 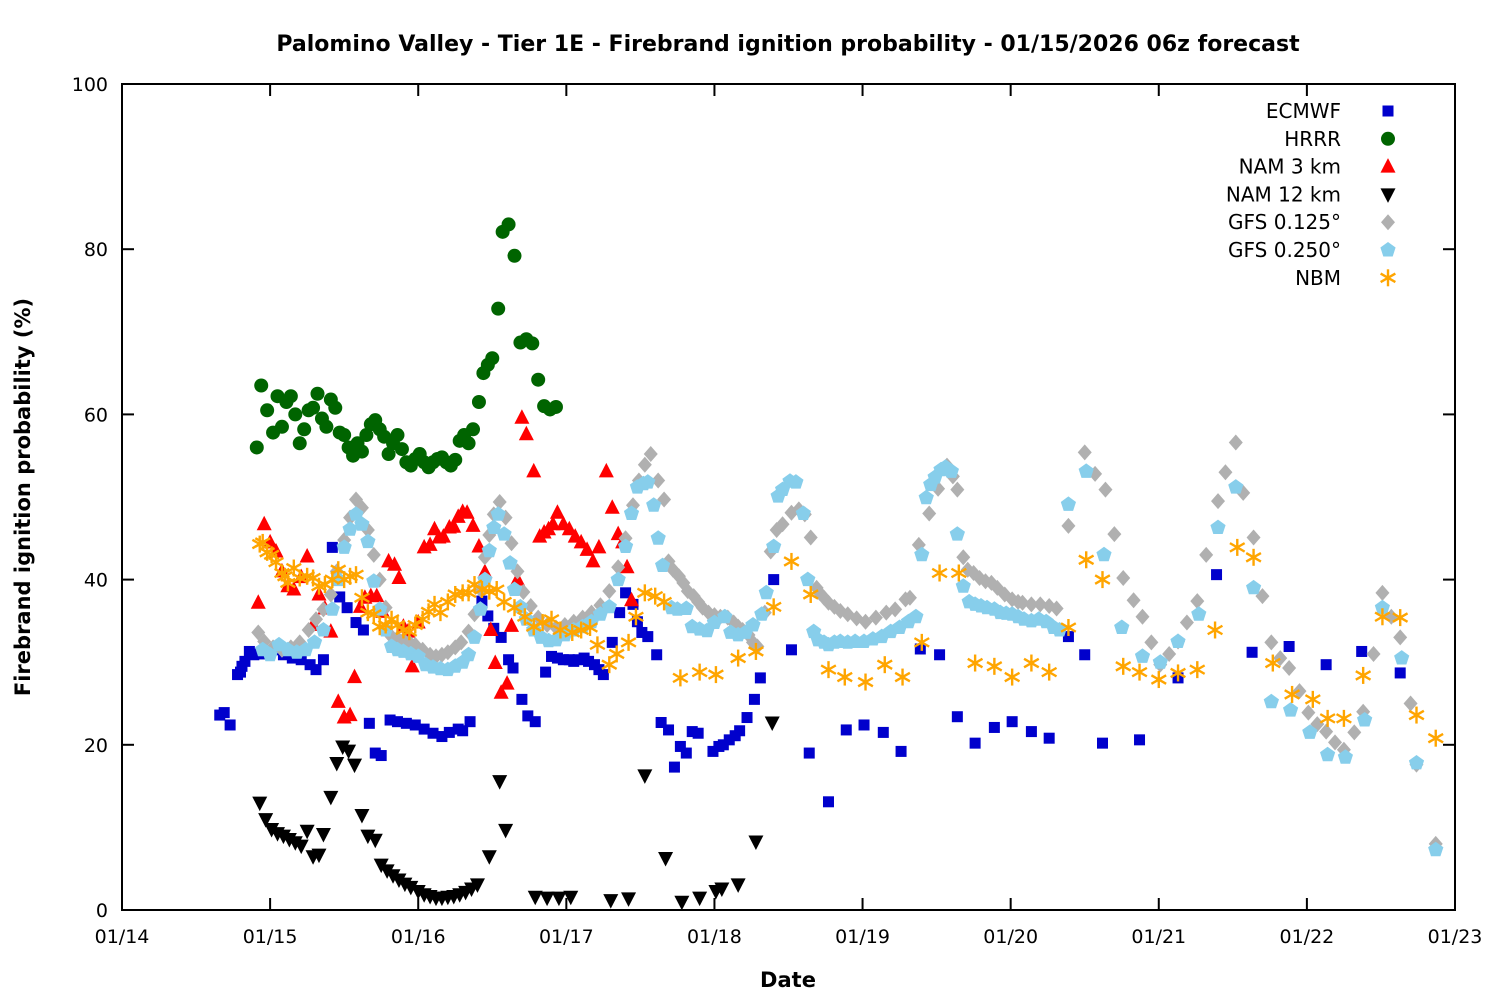 What do you see at coordinates (418, 937) in the screenshot?
I see `x-tick-label: 01/16` at bounding box center [418, 937].